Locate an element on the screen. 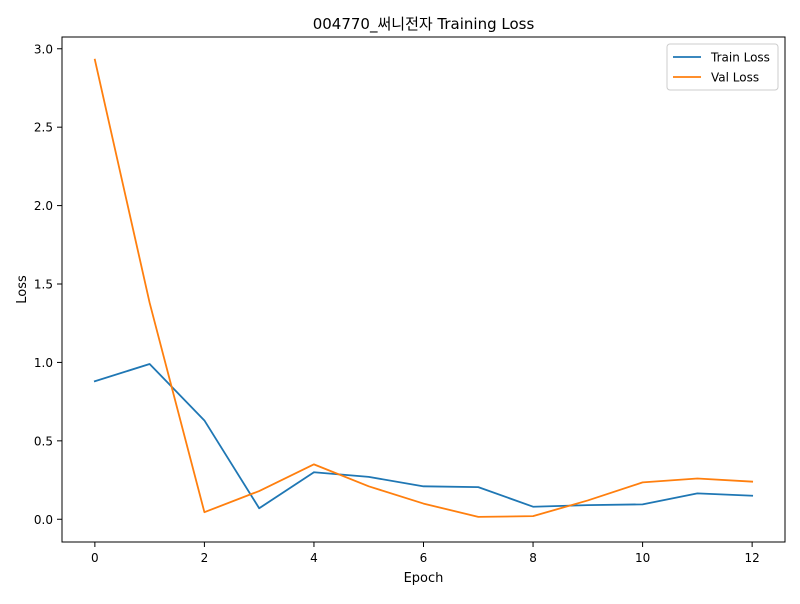 Image resolution: width=800 pixels, height=604 pixels. train-loss-legend-label: Train Loss is located at coordinates (740, 58).